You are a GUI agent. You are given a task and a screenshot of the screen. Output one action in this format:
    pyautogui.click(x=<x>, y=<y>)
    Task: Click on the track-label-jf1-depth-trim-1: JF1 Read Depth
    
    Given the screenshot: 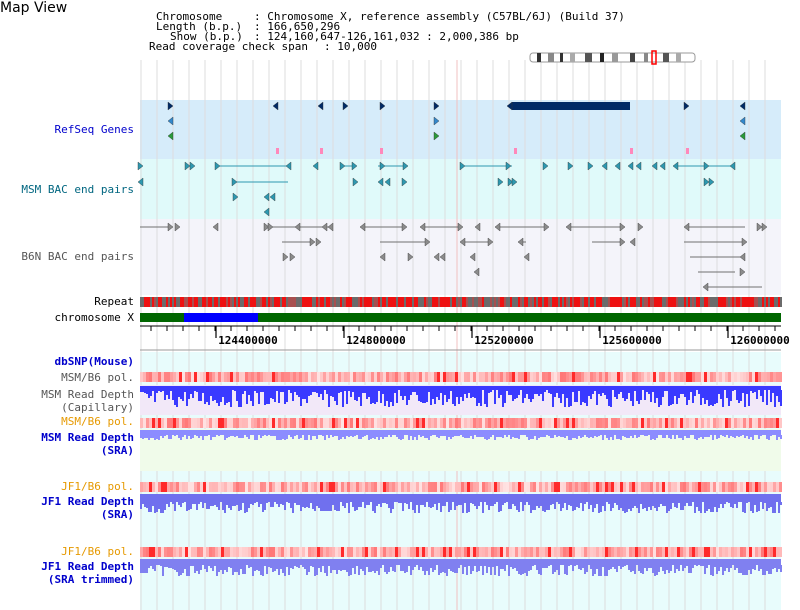 What is the action you would take?
    pyautogui.click(x=87, y=566)
    